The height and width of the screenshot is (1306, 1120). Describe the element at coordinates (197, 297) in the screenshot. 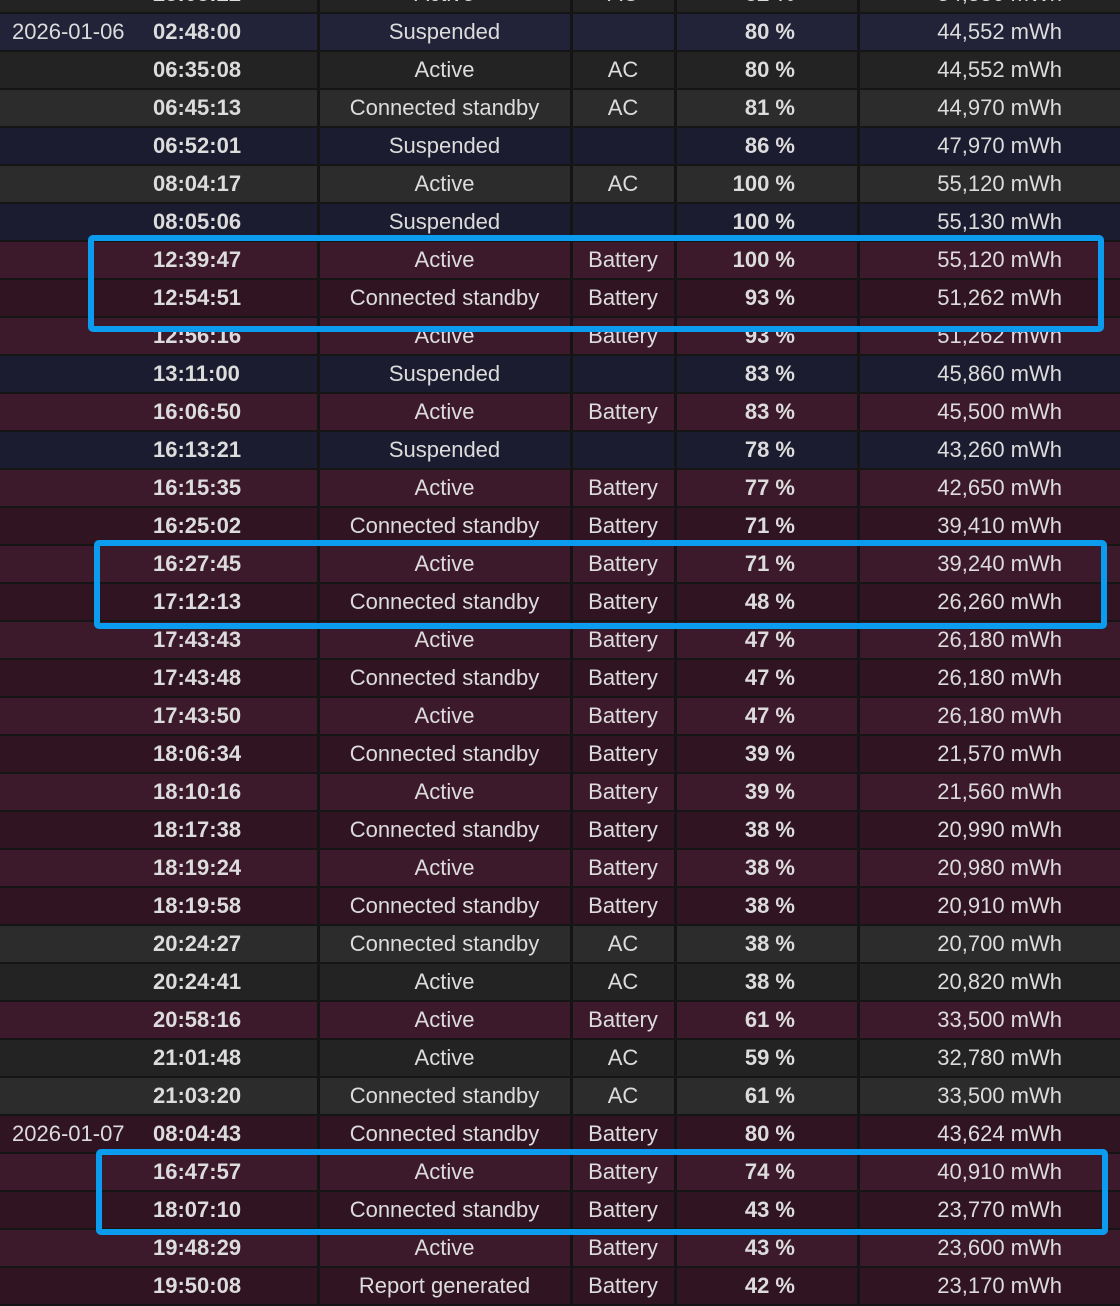

I see `time-cell: 12:54:51` at that location.